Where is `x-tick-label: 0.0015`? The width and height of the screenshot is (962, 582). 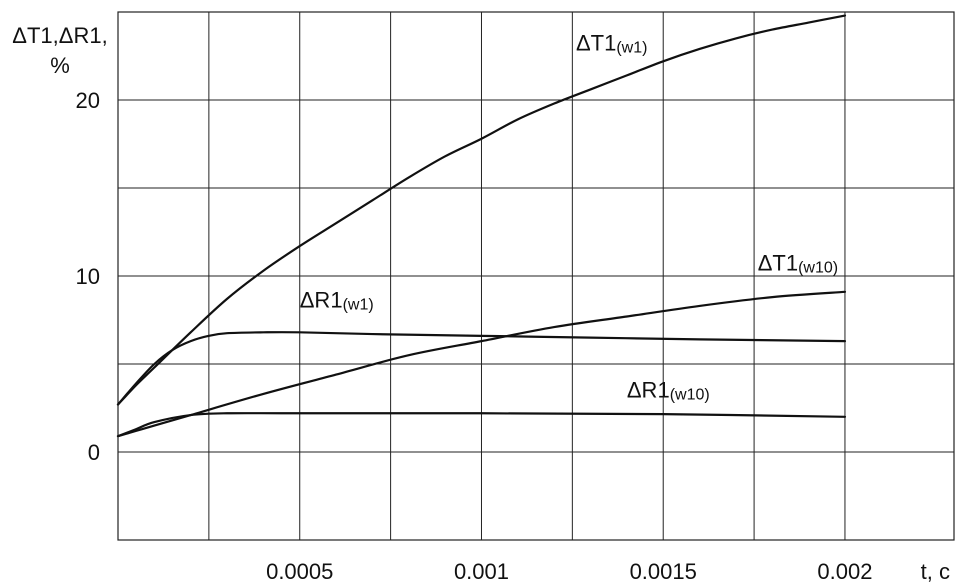 x-tick-label: 0.0015 is located at coordinates (663, 570).